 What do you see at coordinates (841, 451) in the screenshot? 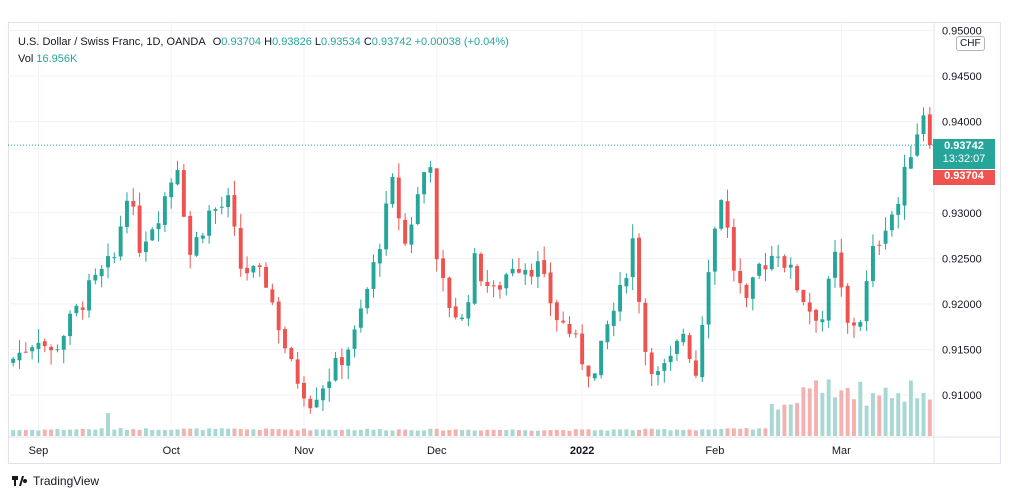
I see `time-tick-label: Mar` at bounding box center [841, 451].